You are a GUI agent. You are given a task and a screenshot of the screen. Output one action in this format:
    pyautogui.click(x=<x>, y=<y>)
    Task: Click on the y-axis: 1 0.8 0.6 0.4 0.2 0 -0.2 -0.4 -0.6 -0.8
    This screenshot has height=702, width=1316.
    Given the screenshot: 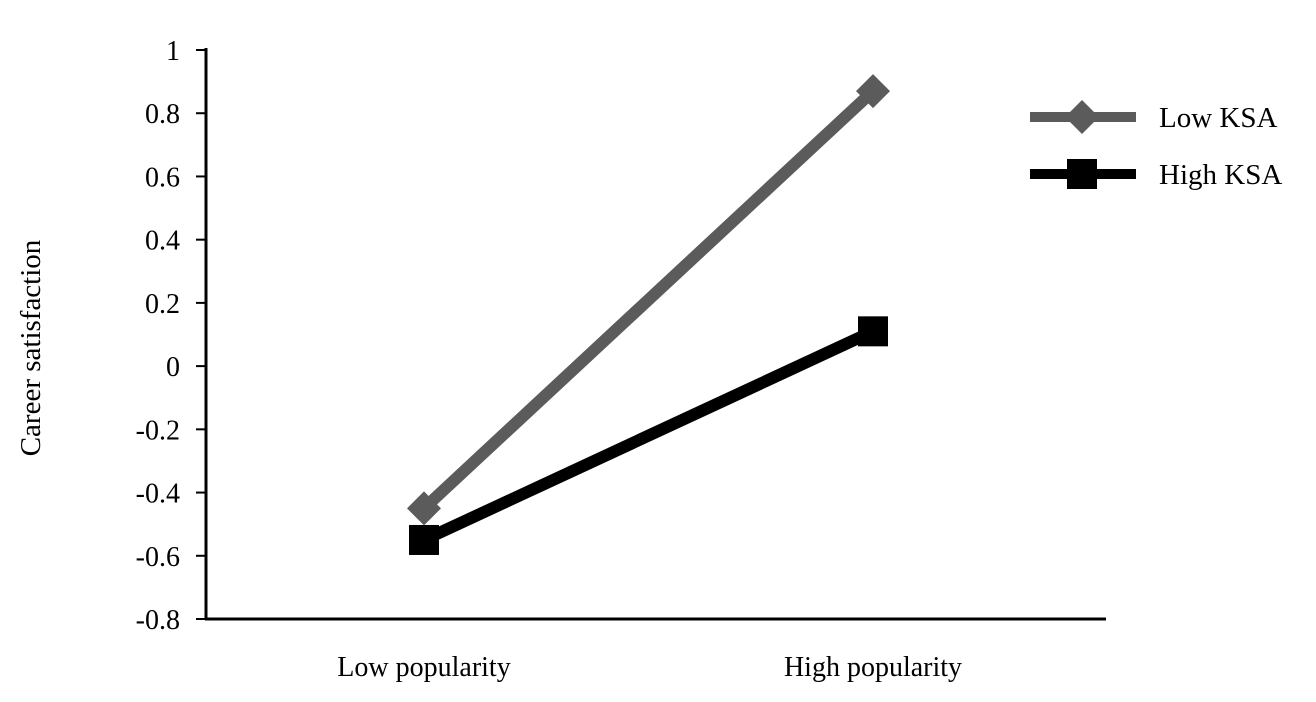 What is the action you would take?
    pyautogui.click(x=172, y=336)
    